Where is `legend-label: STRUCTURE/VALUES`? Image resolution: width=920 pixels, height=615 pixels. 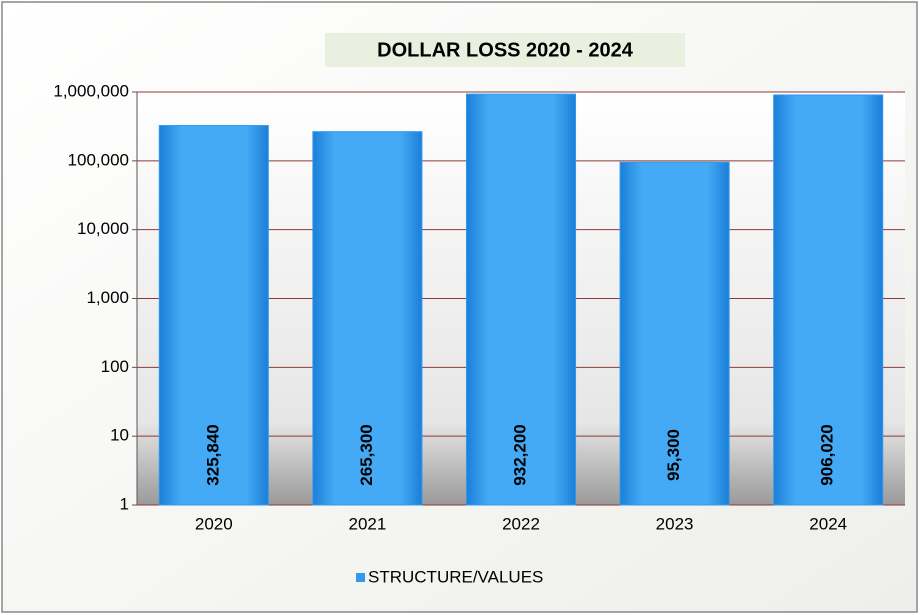 legend-label: STRUCTURE/VALUES is located at coordinates (455, 576).